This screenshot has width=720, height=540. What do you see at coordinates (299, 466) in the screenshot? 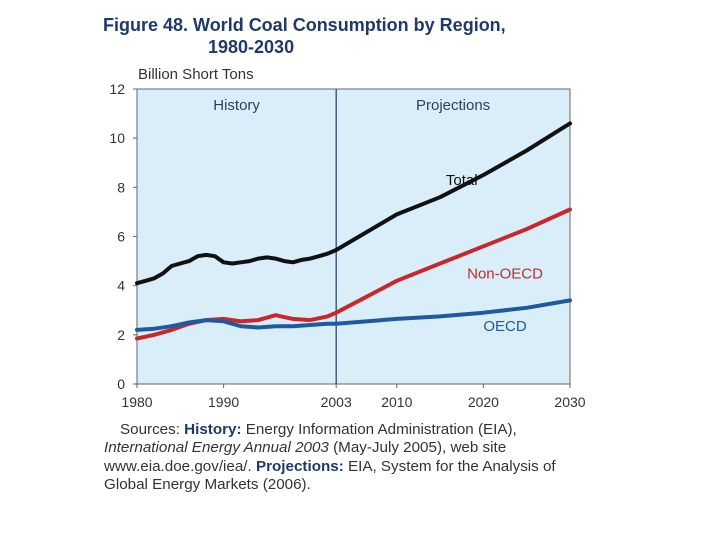
I see `projections-label: Projections:` at bounding box center [299, 466].